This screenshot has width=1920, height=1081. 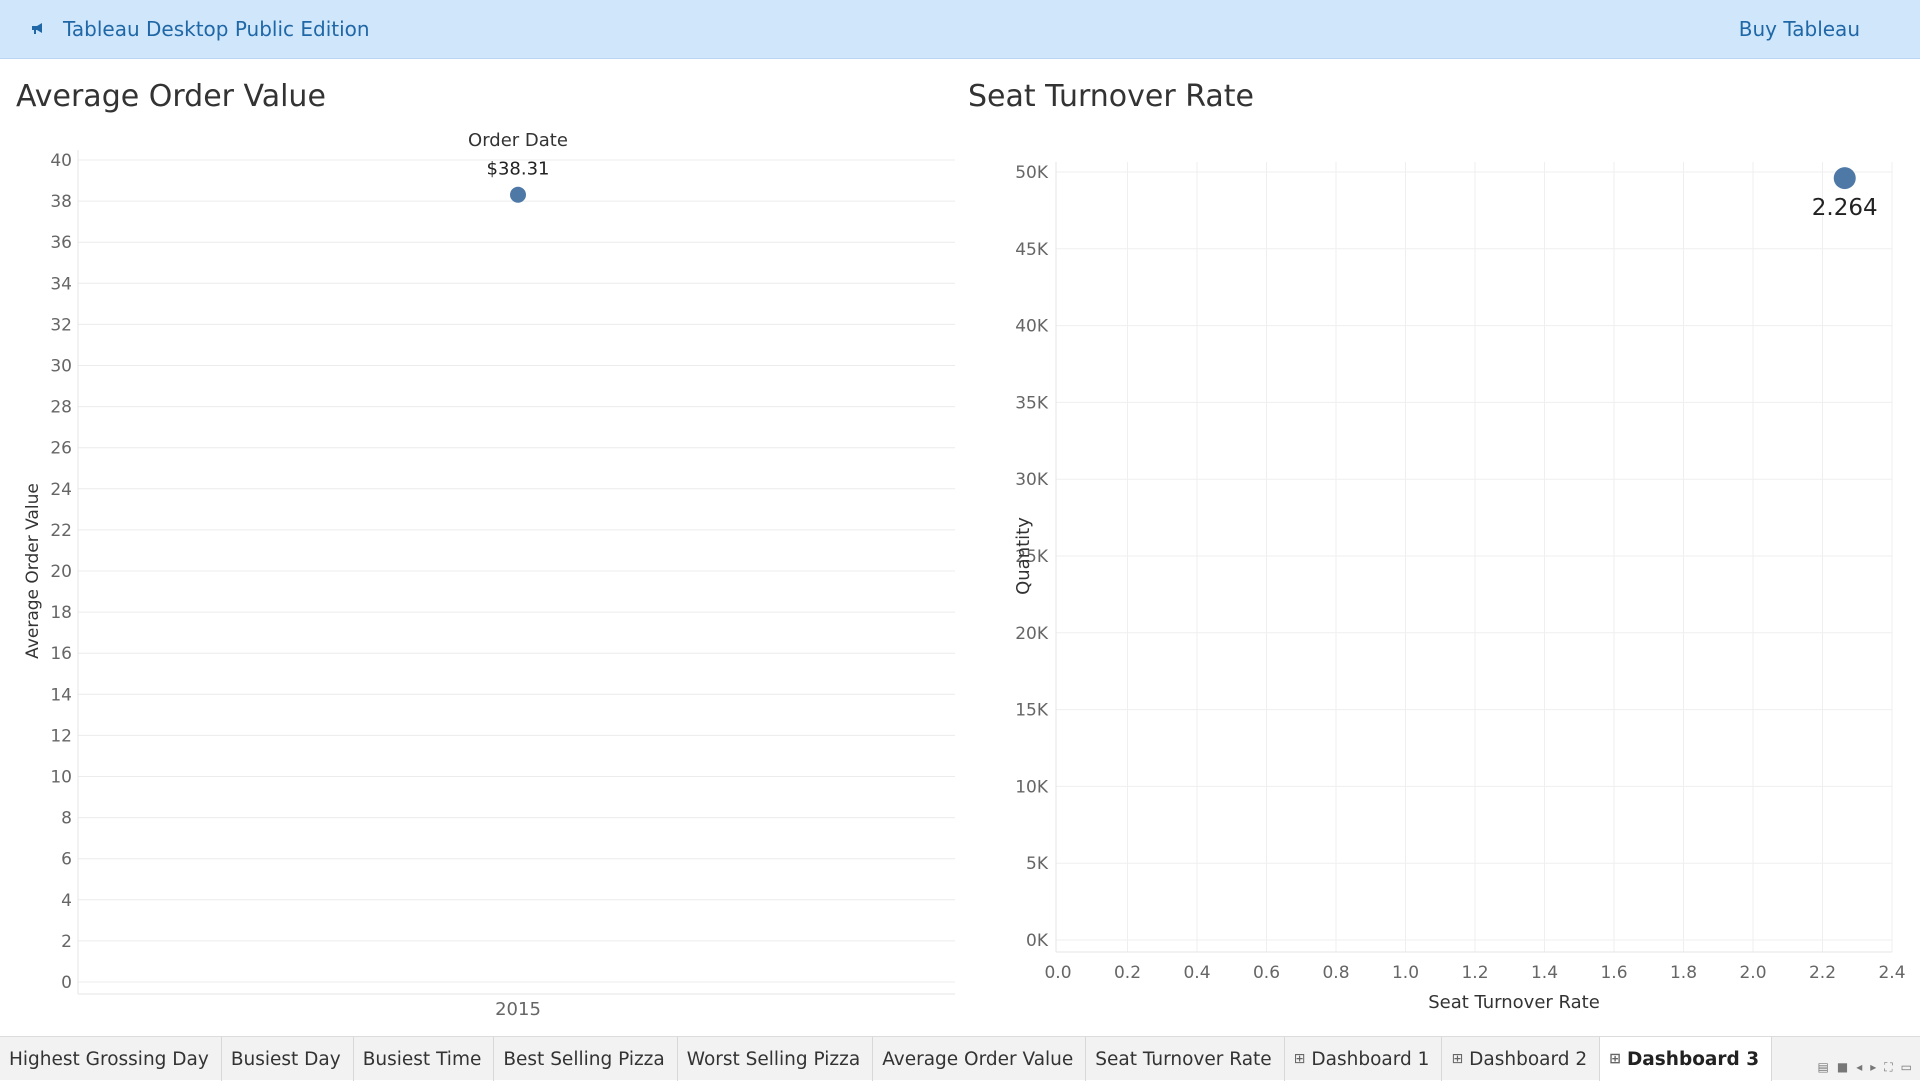 What do you see at coordinates (1859, 1067) in the screenshot?
I see `previous-sheet-icon: ◂` at bounding box center [1859, 1067].